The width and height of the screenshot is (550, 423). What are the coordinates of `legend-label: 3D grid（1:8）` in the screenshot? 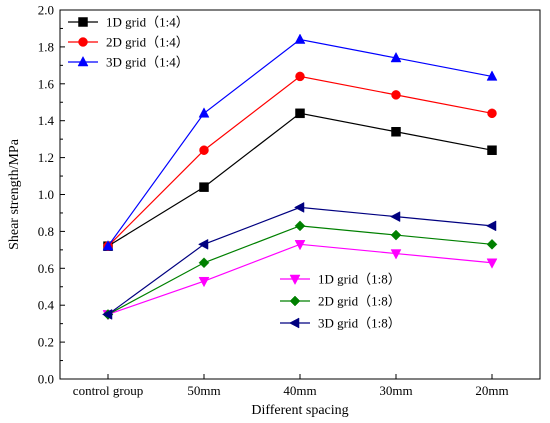 It's located at (359, 323).